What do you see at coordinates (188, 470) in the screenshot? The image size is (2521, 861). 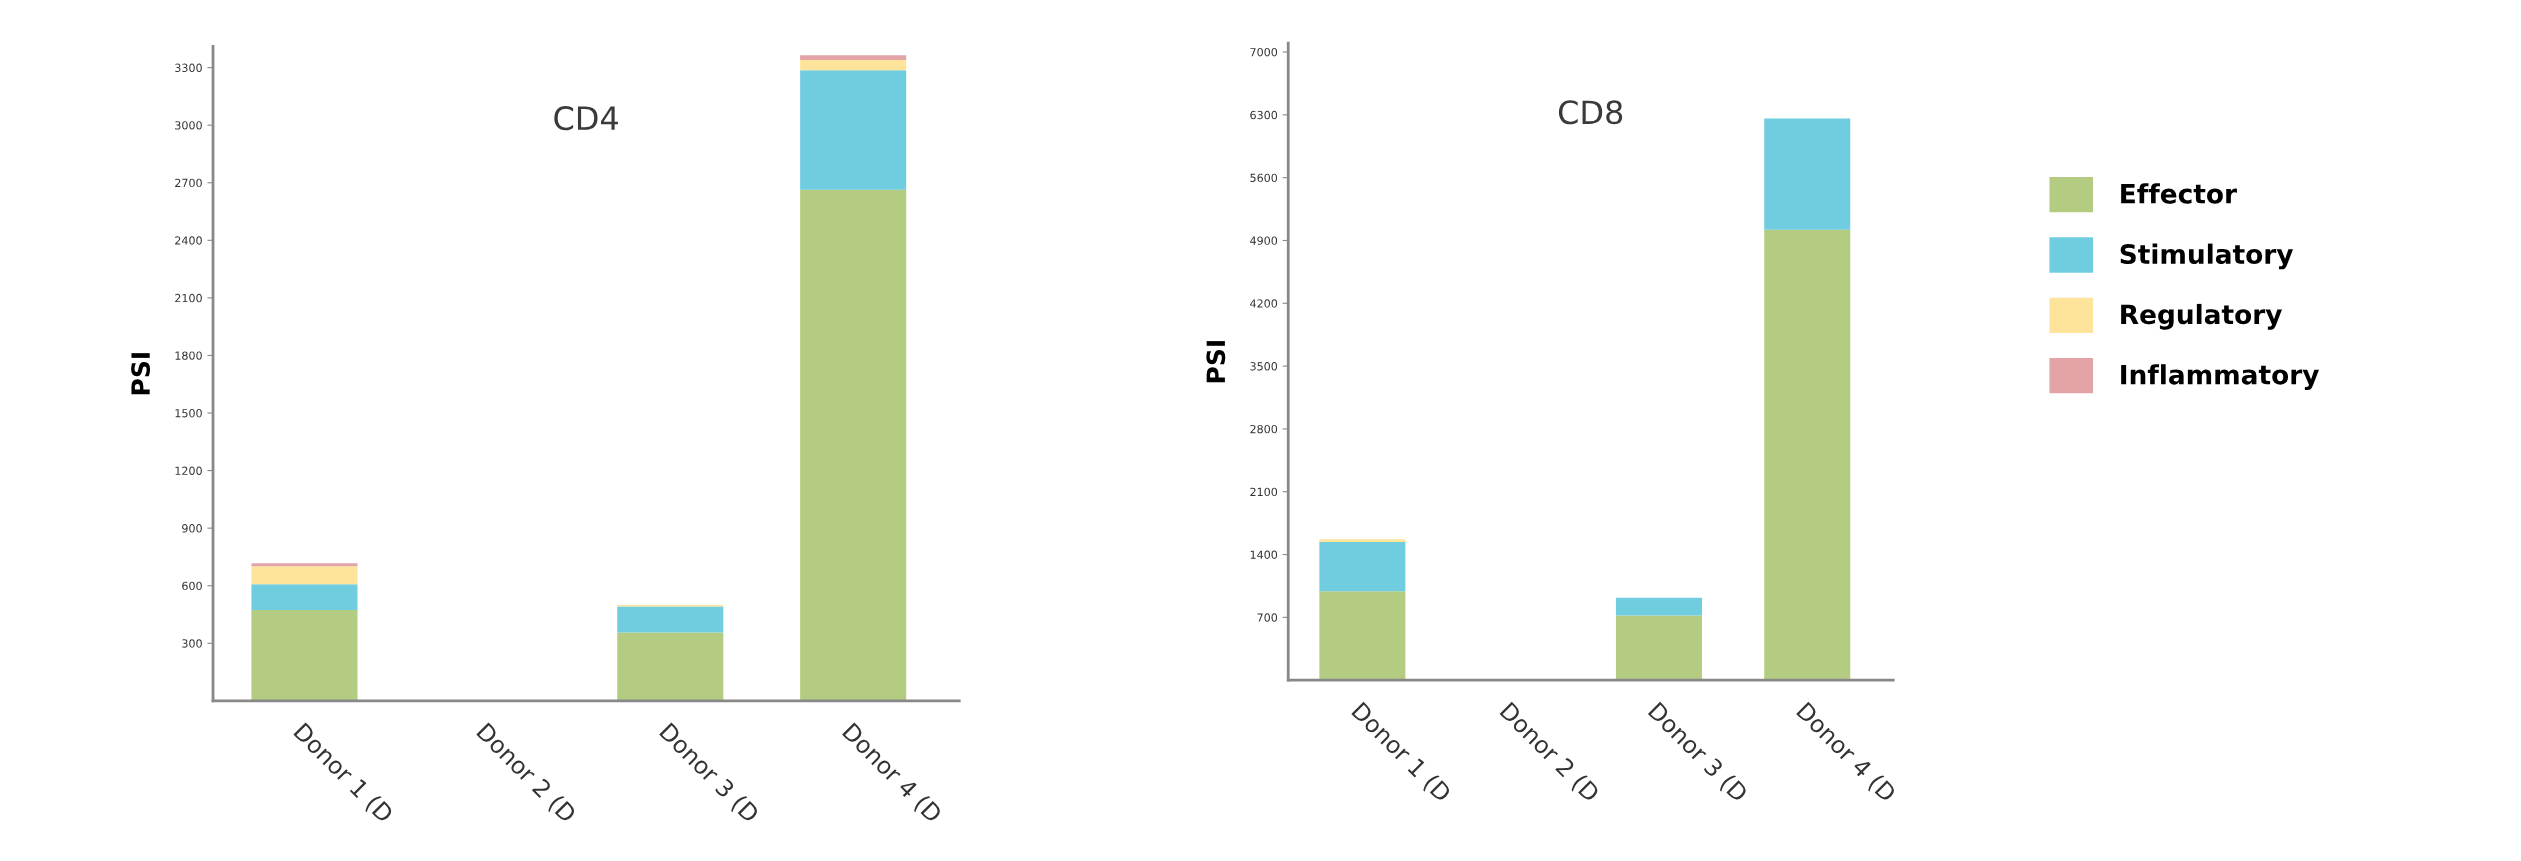 I see `y-tick-label: 1200` at bounding box center [188, 470].